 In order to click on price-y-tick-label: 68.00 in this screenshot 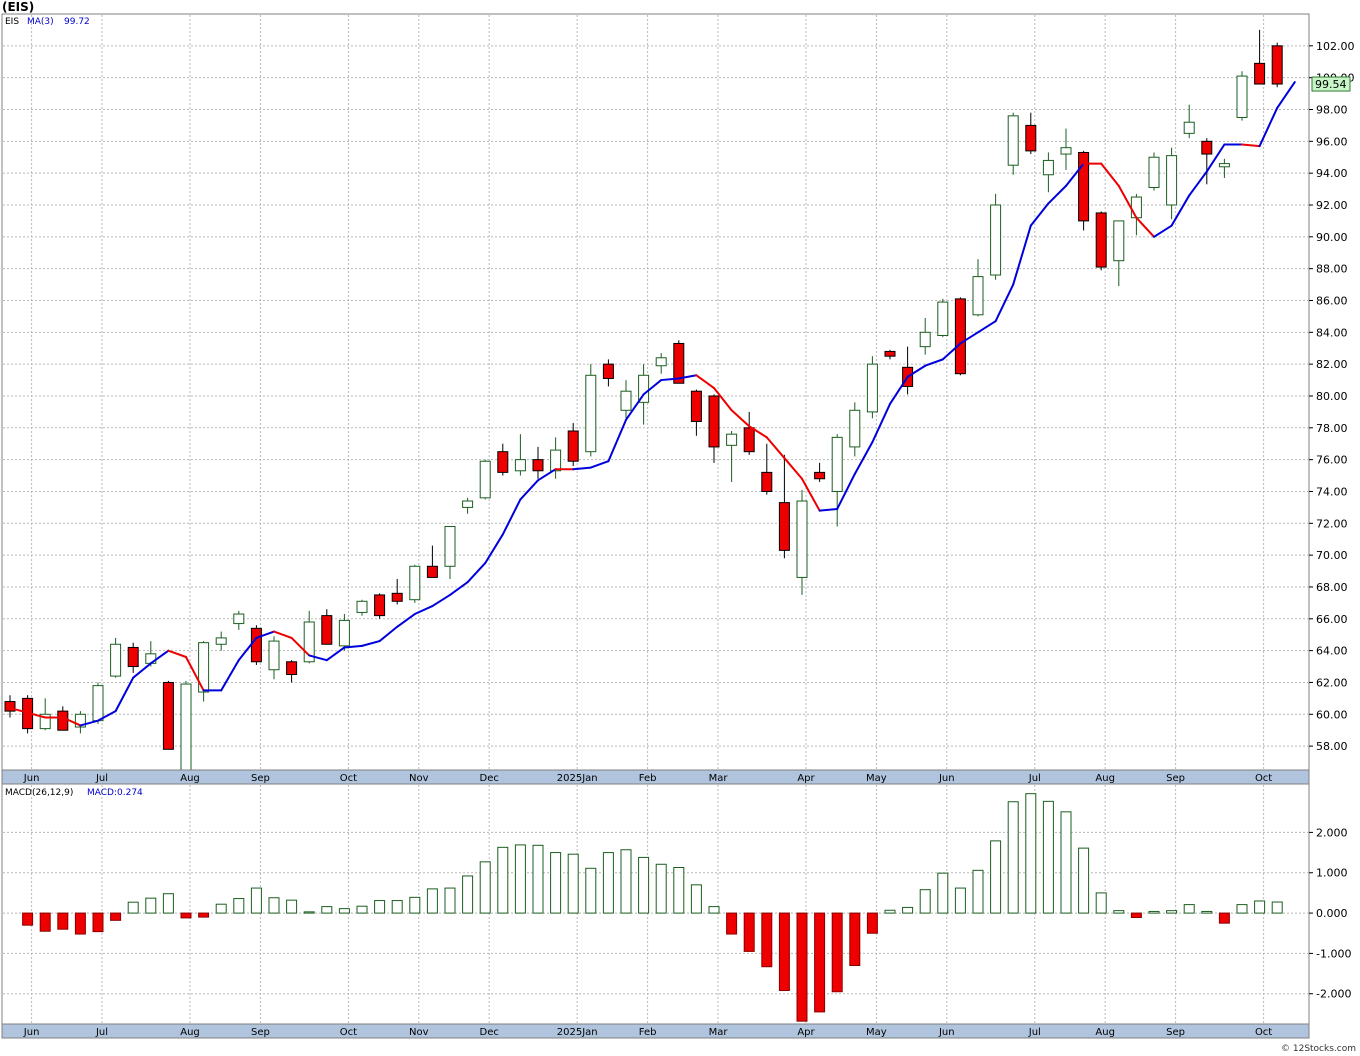, I will do `click(1332, 587)`.